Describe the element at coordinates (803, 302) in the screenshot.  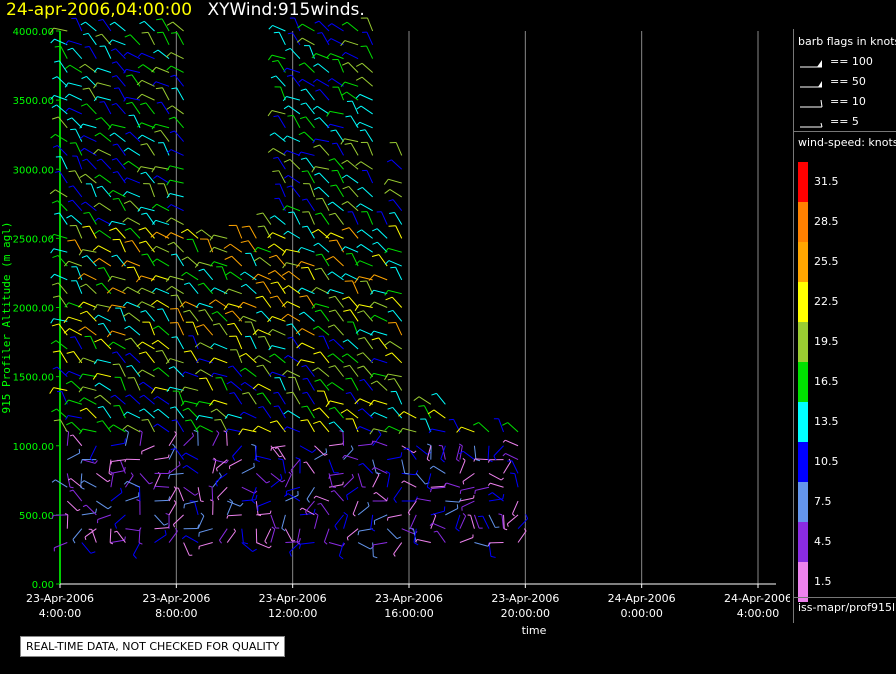
I see `speed-color-swatch` at that location.